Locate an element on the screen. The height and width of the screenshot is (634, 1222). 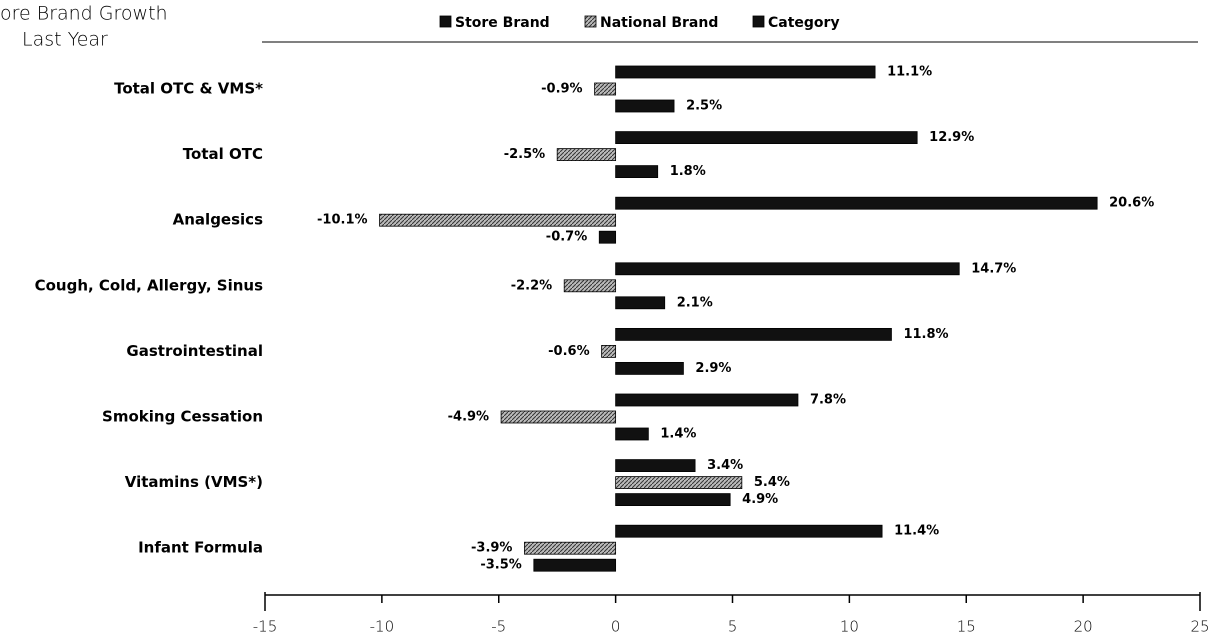
x-tick-label: -15 is located at coordinates (265, 626).